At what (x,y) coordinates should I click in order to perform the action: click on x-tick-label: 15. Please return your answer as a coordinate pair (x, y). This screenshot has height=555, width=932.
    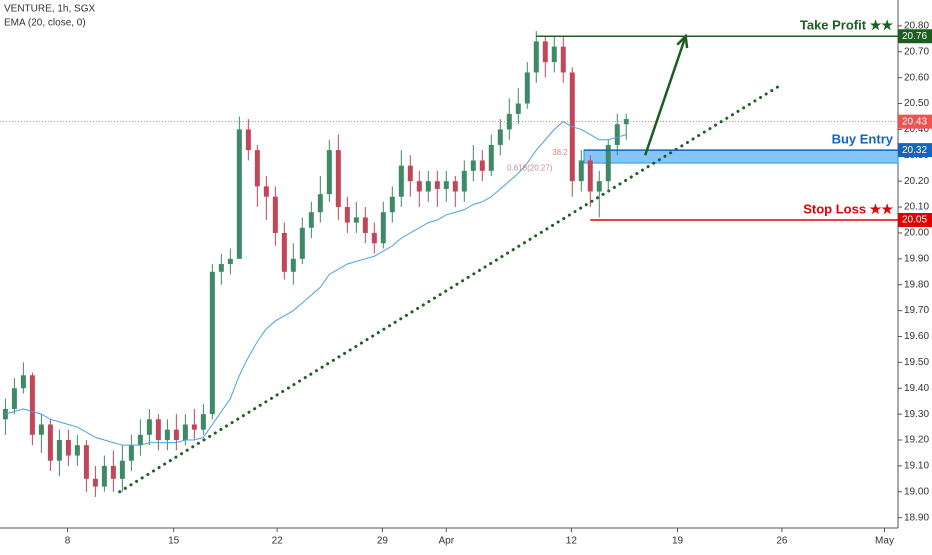
    Looking at the image, I should click on (174, 541).